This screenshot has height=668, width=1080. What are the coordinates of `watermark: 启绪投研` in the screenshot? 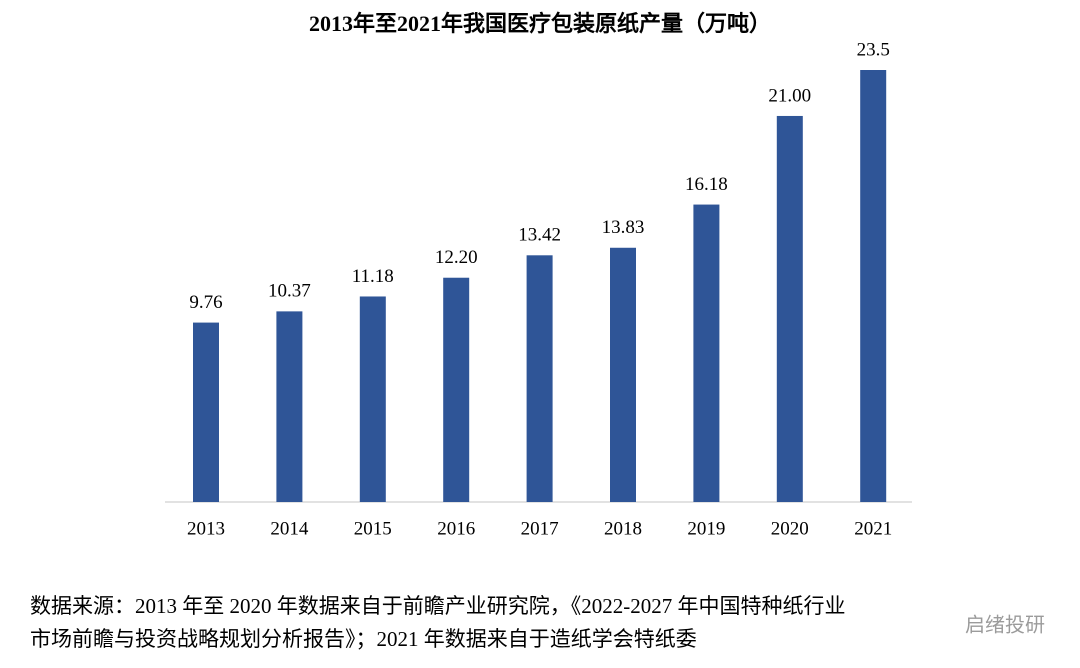 It's located at (1005, 625).